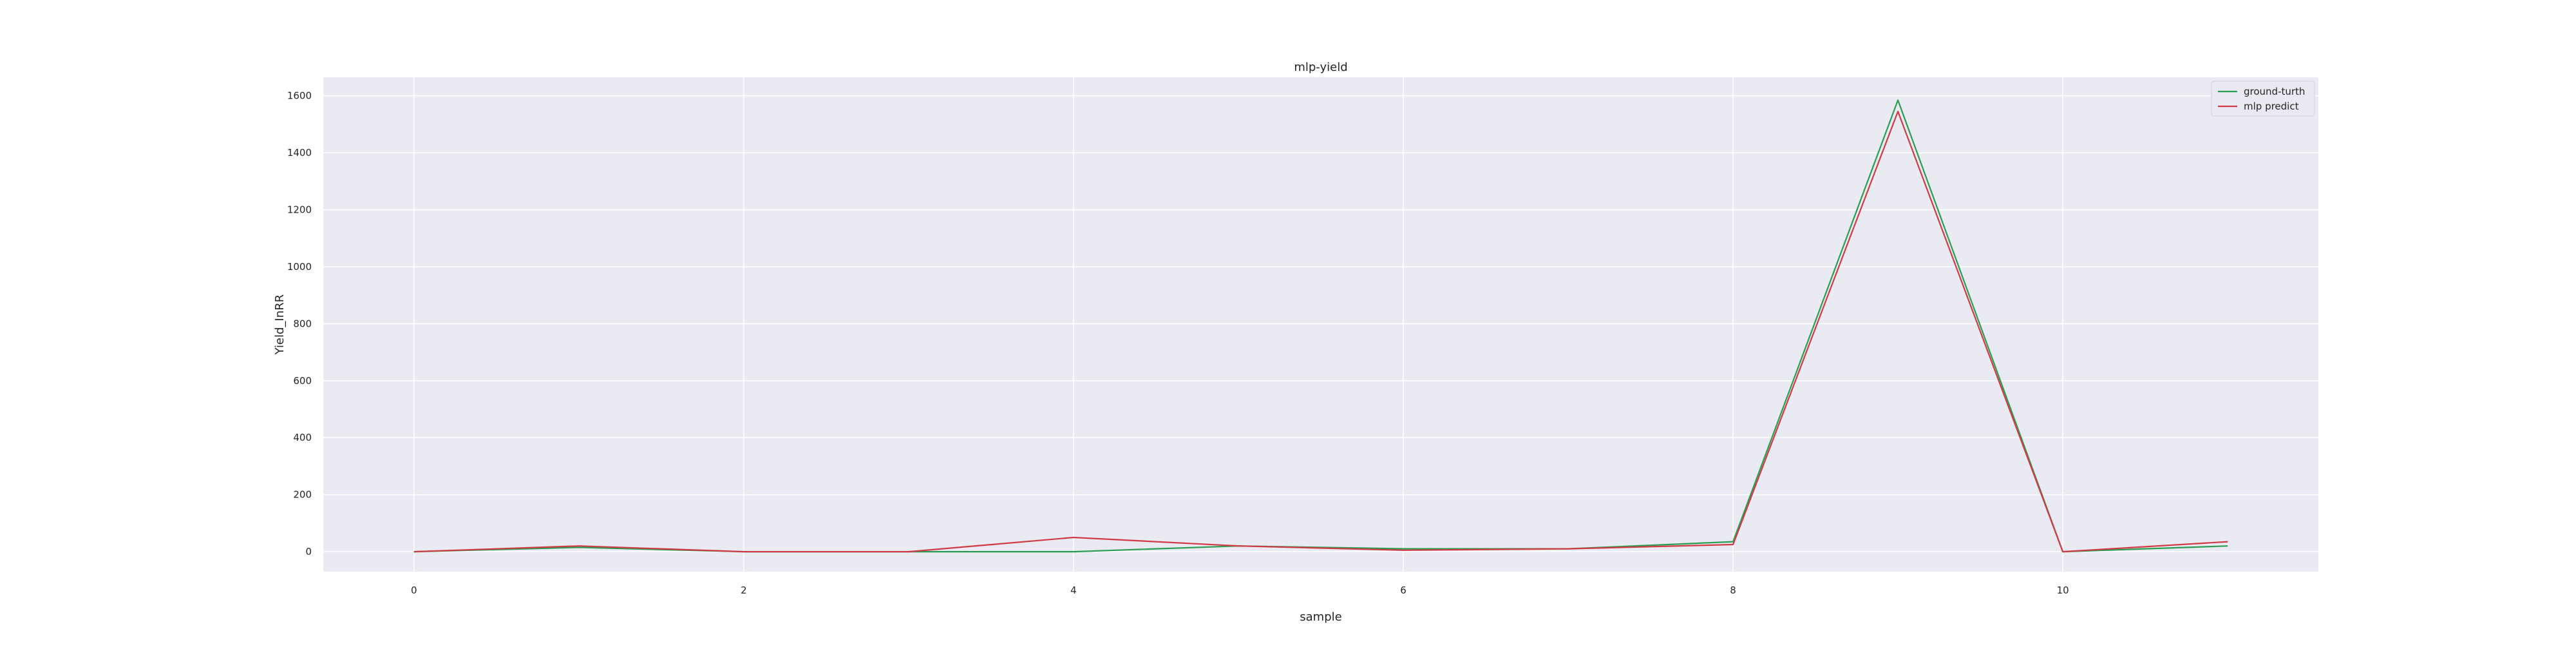 This screenshot has width=2576, height=647. I want to click on x-tick-label: 0, so click(414, 590).